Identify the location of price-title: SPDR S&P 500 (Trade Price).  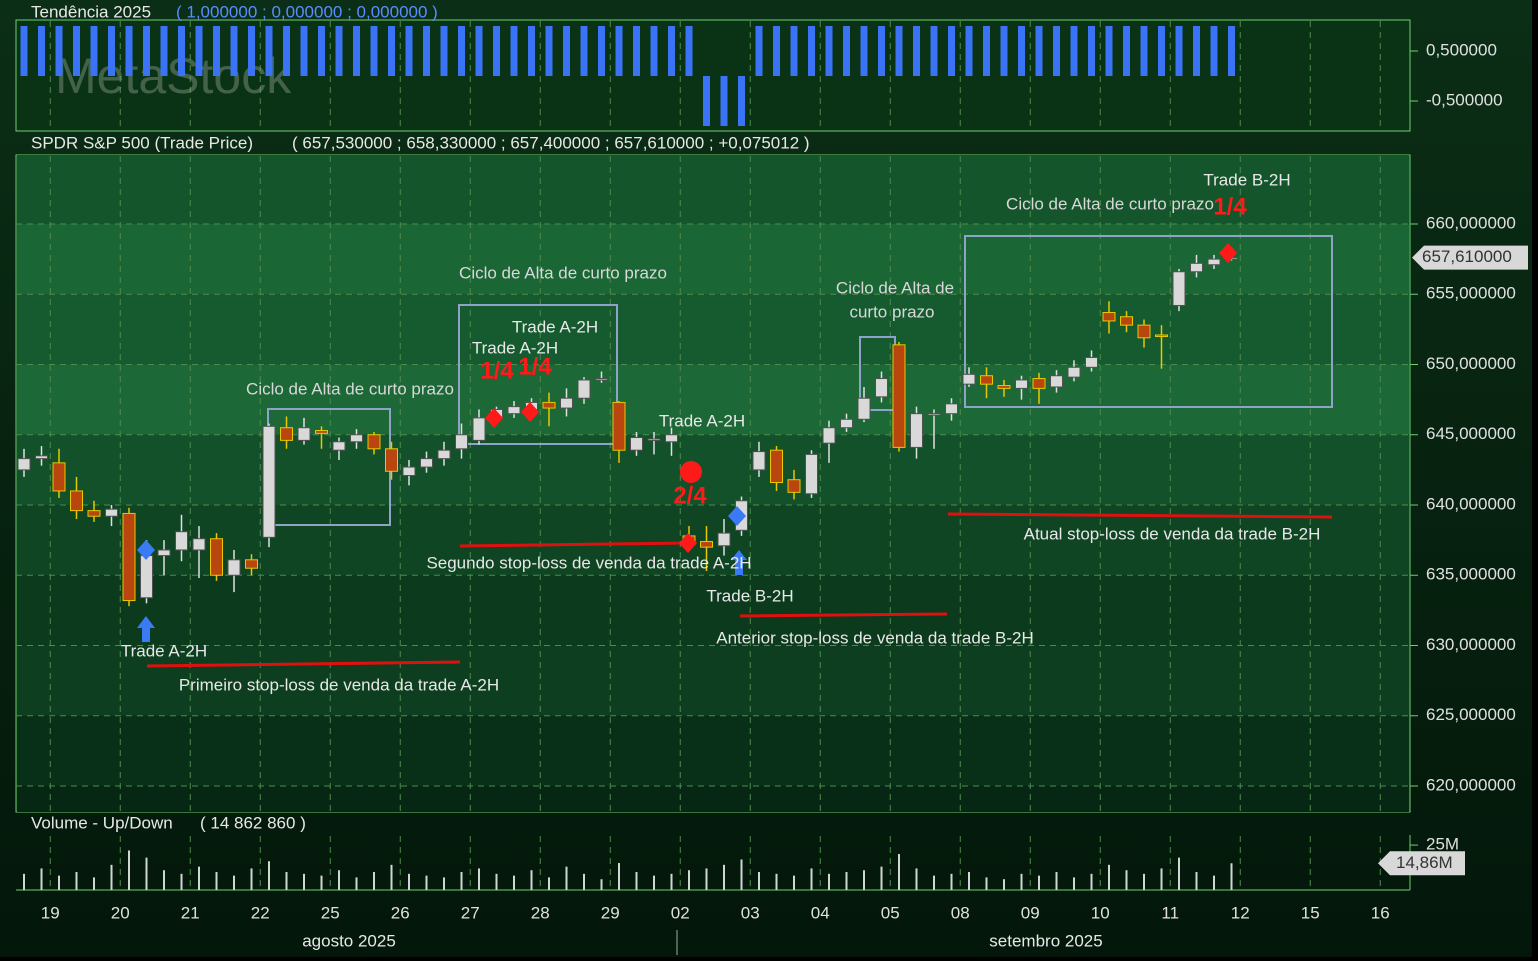
(142, 142).